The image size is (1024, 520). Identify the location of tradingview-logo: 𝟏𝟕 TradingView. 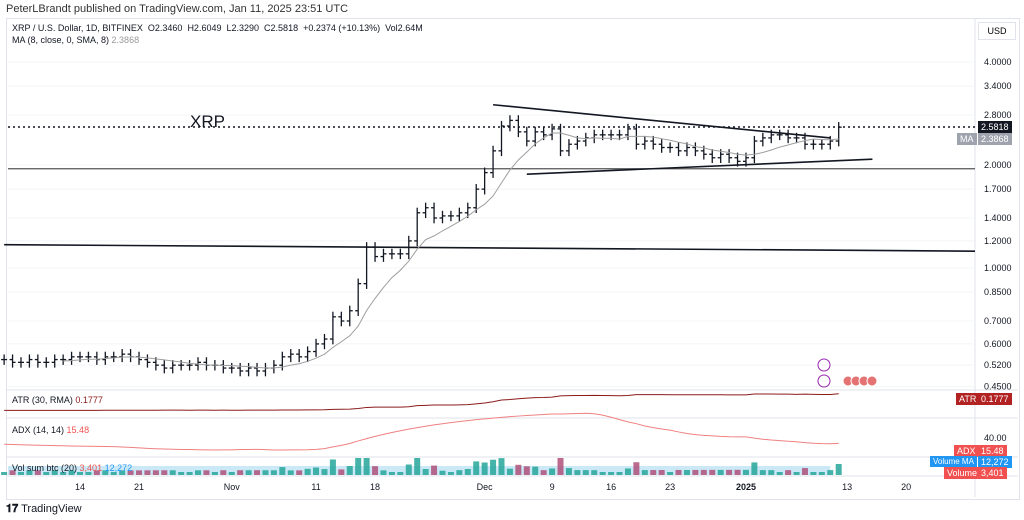
(44, 509).